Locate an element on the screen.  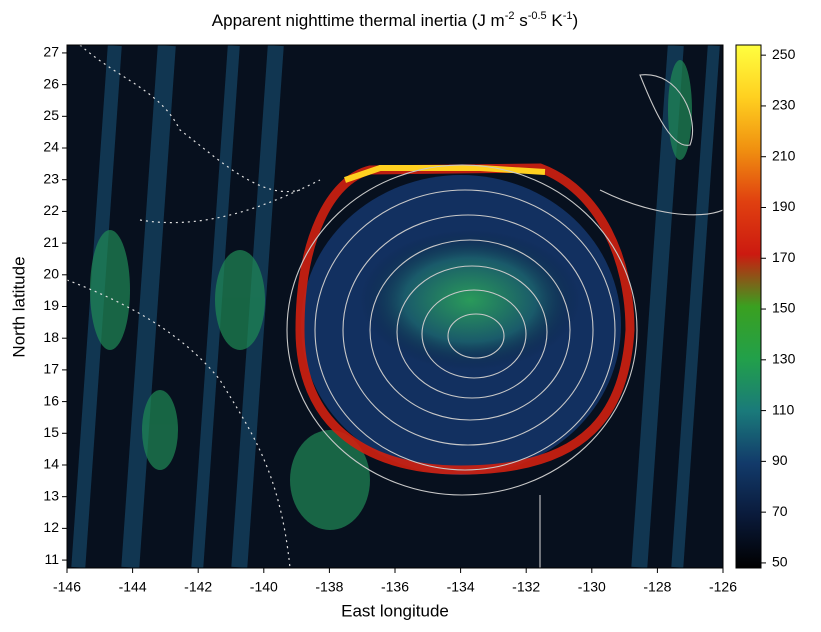
y-tick-label: 12 is located at coordinates (51, 527).